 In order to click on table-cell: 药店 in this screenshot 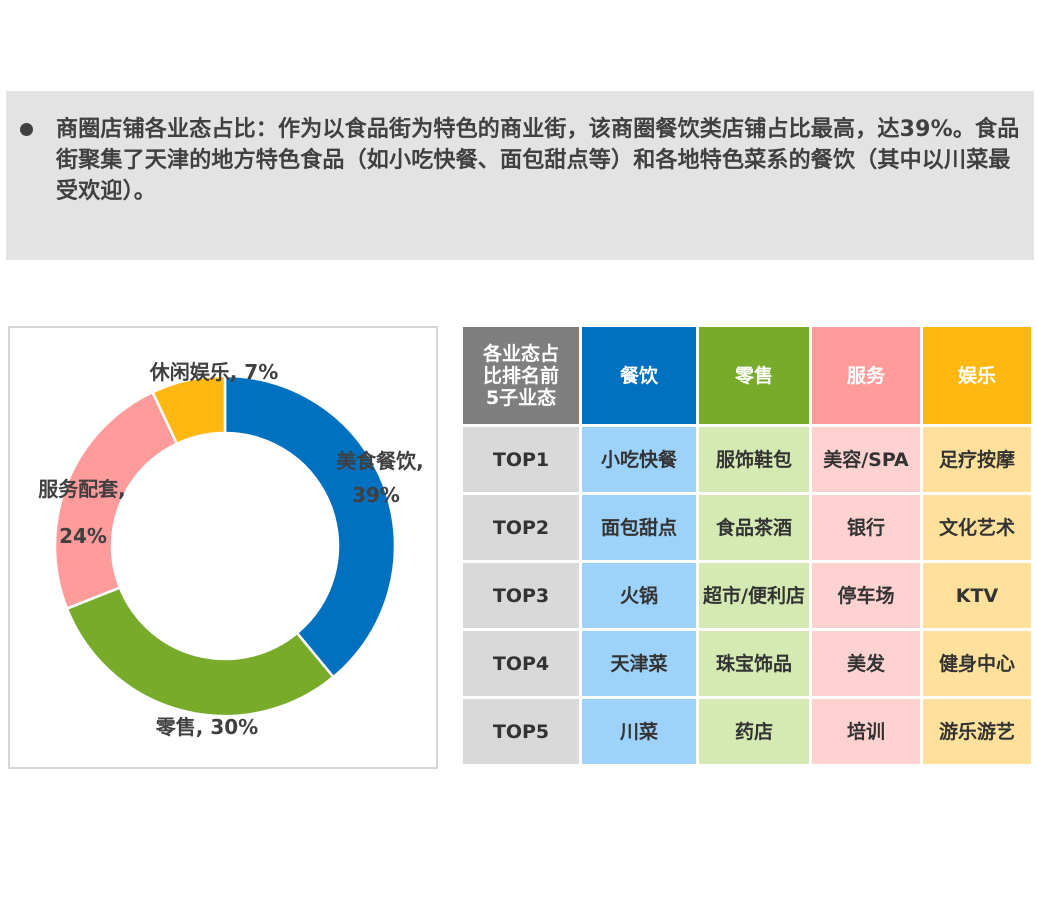, I will do `click(754, 731)`.